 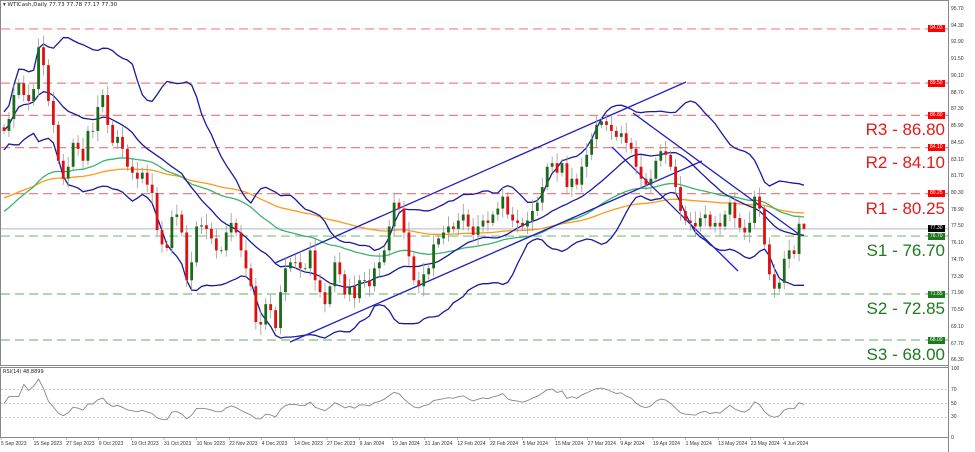 I want to click on date-tick-label: 22 Feb 2024, so click(x=504, y=444).